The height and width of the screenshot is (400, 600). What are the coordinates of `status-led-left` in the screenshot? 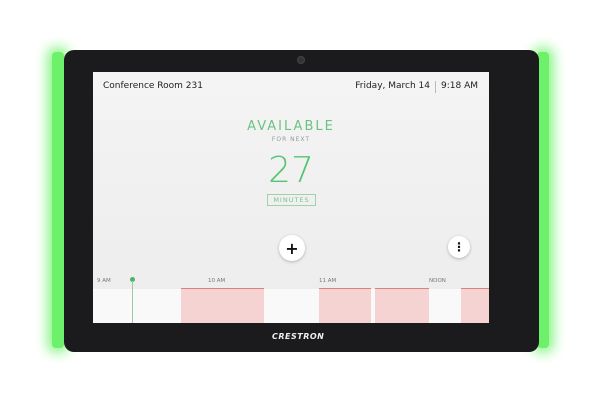 It's located at (58, 200).